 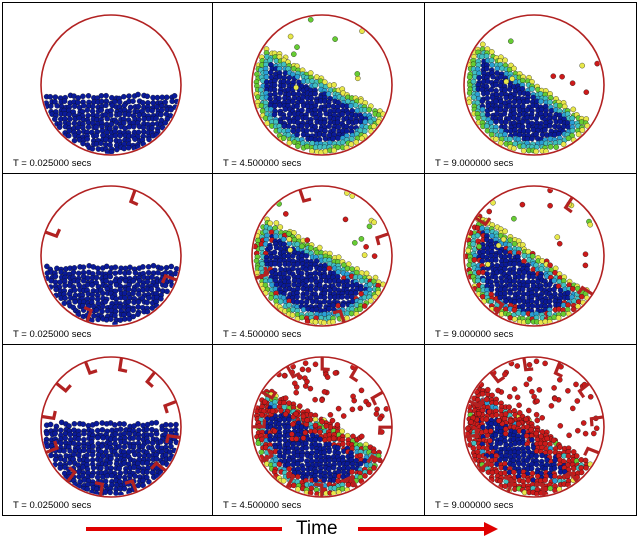 What do you see at coordinates (63, 387) in the screenshot?
I see `lifter-bar` at bounding box center [63, 387].